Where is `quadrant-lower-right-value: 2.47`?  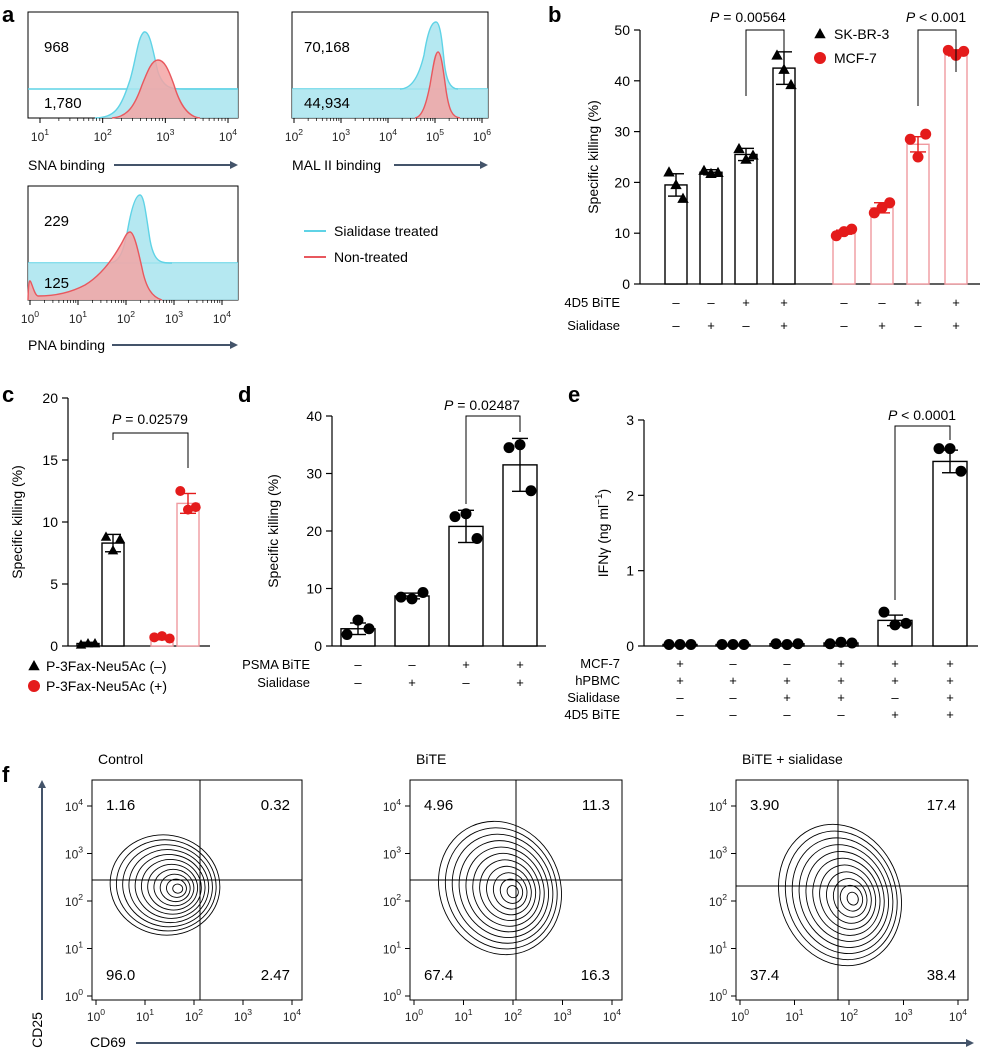
quadrant-lower-right-value: 2.47 is located at coordinates (275, 975).